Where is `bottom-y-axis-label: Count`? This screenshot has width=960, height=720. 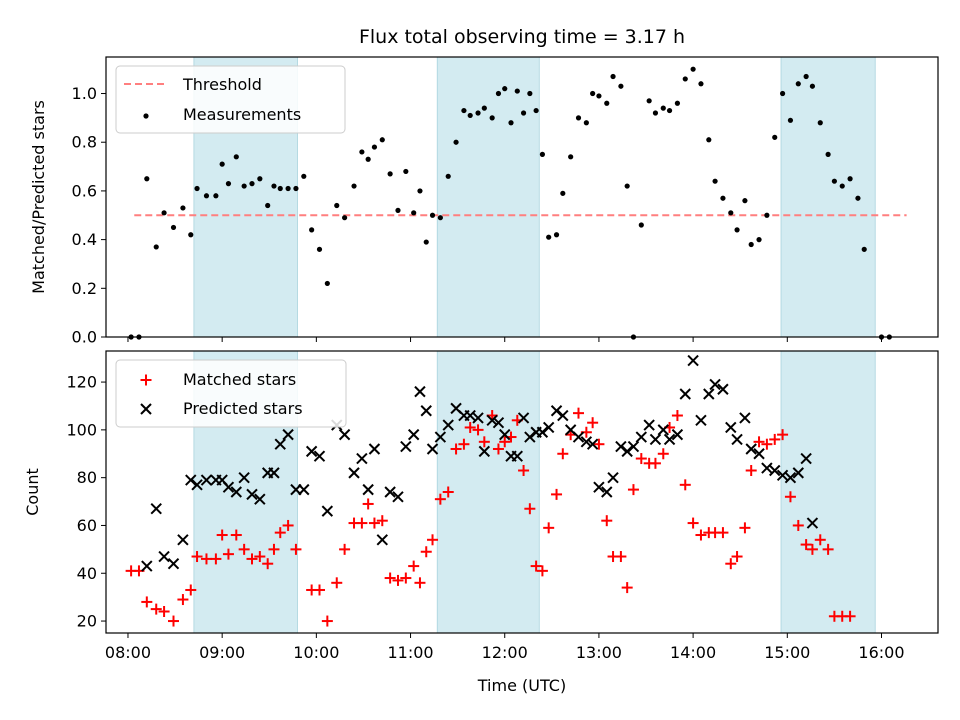 bottom-y-axis-label: Count is located at coordinates (32, 492).